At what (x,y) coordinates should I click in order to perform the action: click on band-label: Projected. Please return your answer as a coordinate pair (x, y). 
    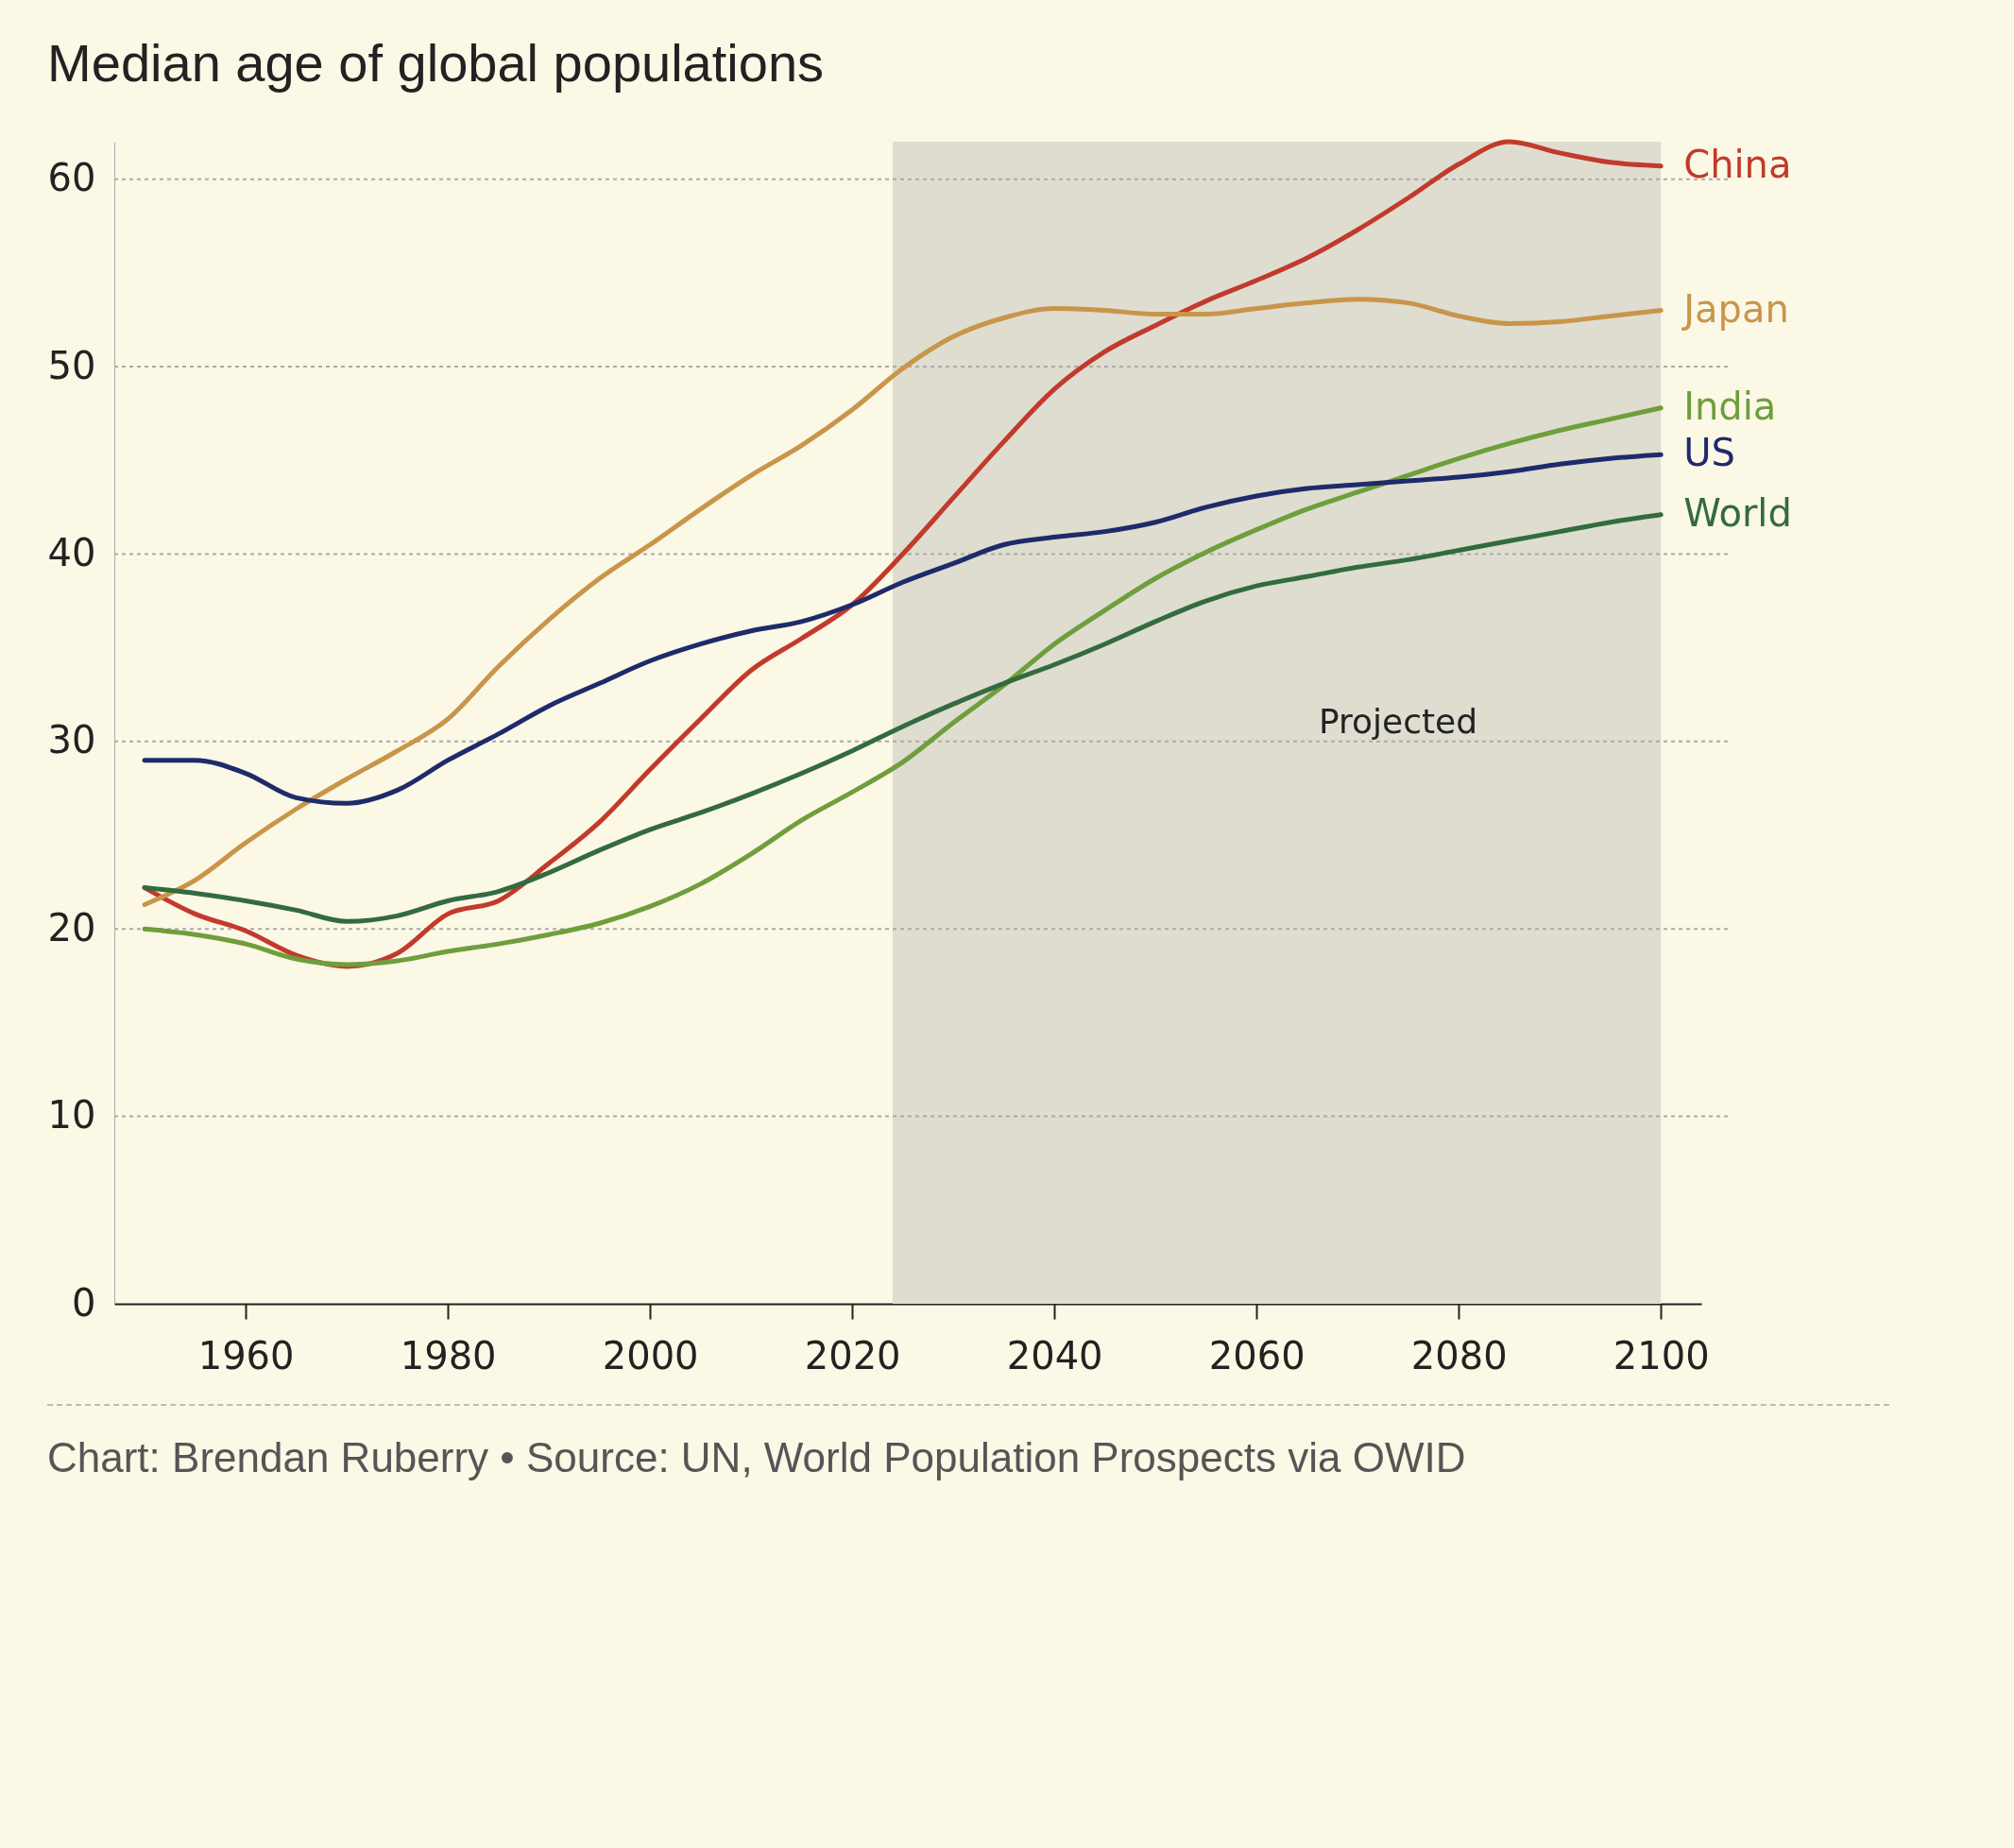
    Looking at the image, I should click on (1398, 721).